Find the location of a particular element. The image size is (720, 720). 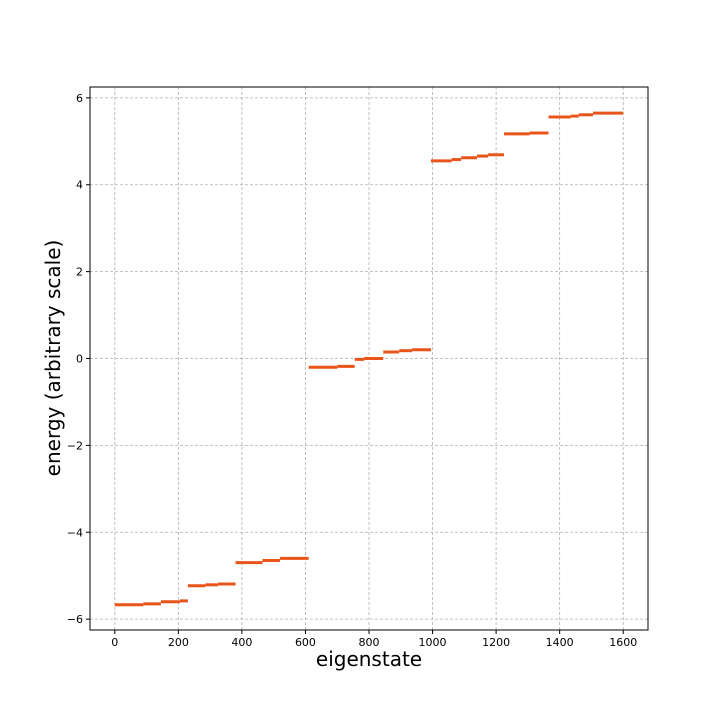

y-tick-label: −2 is located at coordinates (75, 445).